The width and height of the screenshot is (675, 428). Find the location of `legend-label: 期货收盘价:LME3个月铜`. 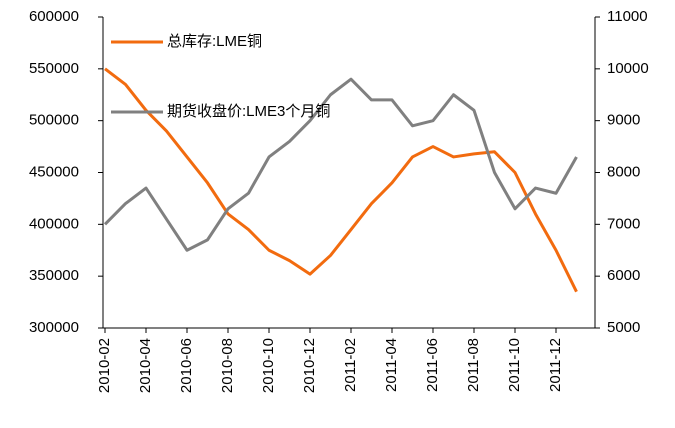

legend-label: 期货收盘价:LME3个月铜 is located at coordinates (248, 111).